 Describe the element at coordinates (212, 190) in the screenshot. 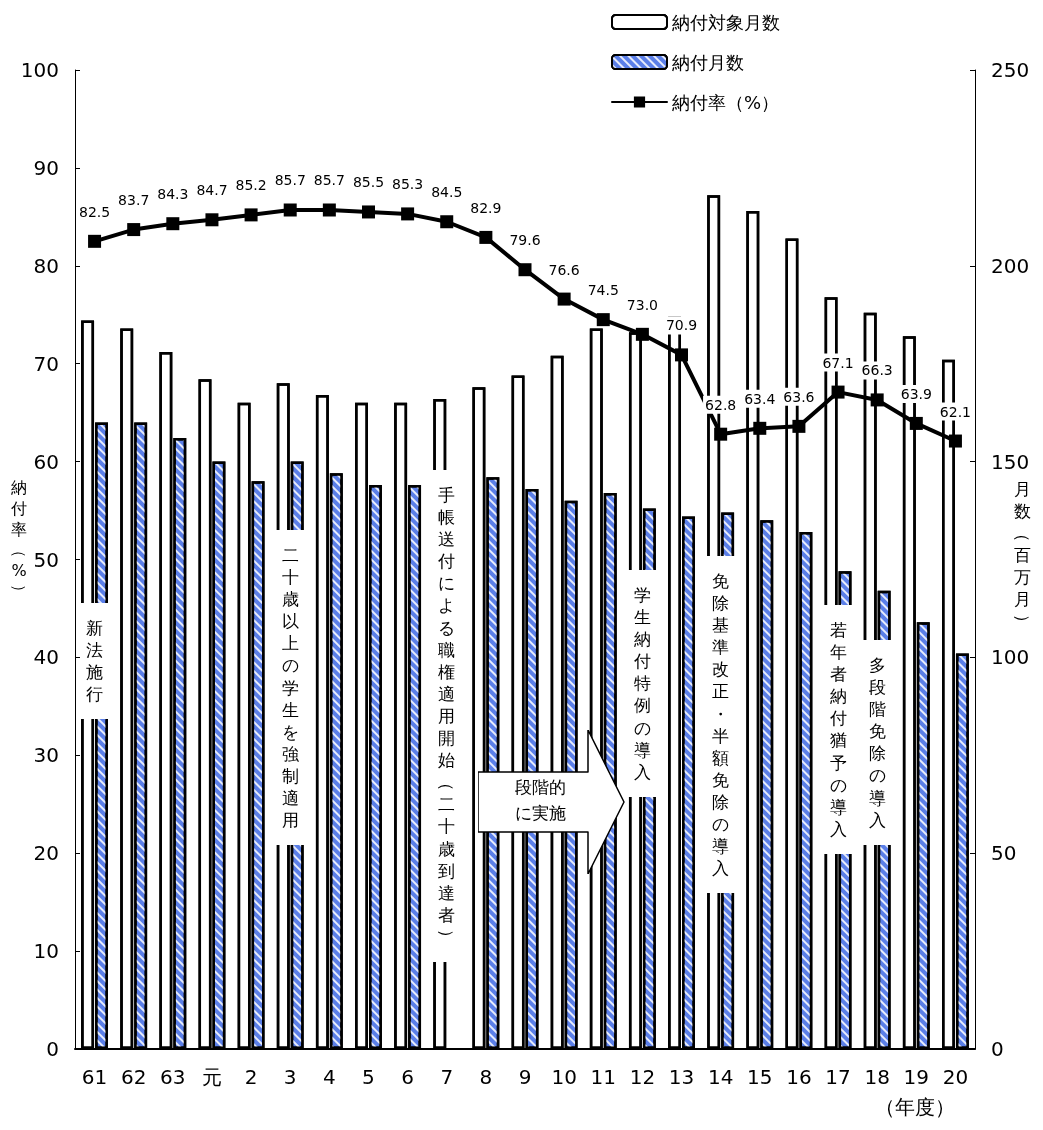

I see `data-label: 84.7` at that location.